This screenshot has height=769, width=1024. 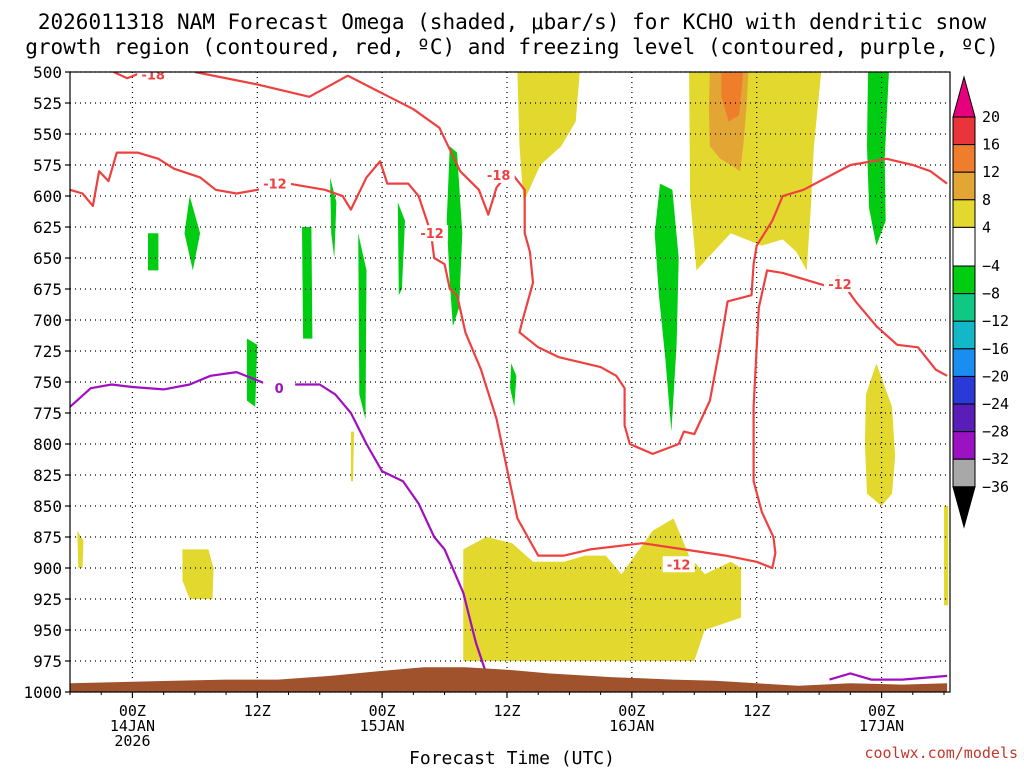 What do you see at coordinates (42, 692) in the screenshot?
I see `y-tick-label: 1000` at bounding box center [42, 692].